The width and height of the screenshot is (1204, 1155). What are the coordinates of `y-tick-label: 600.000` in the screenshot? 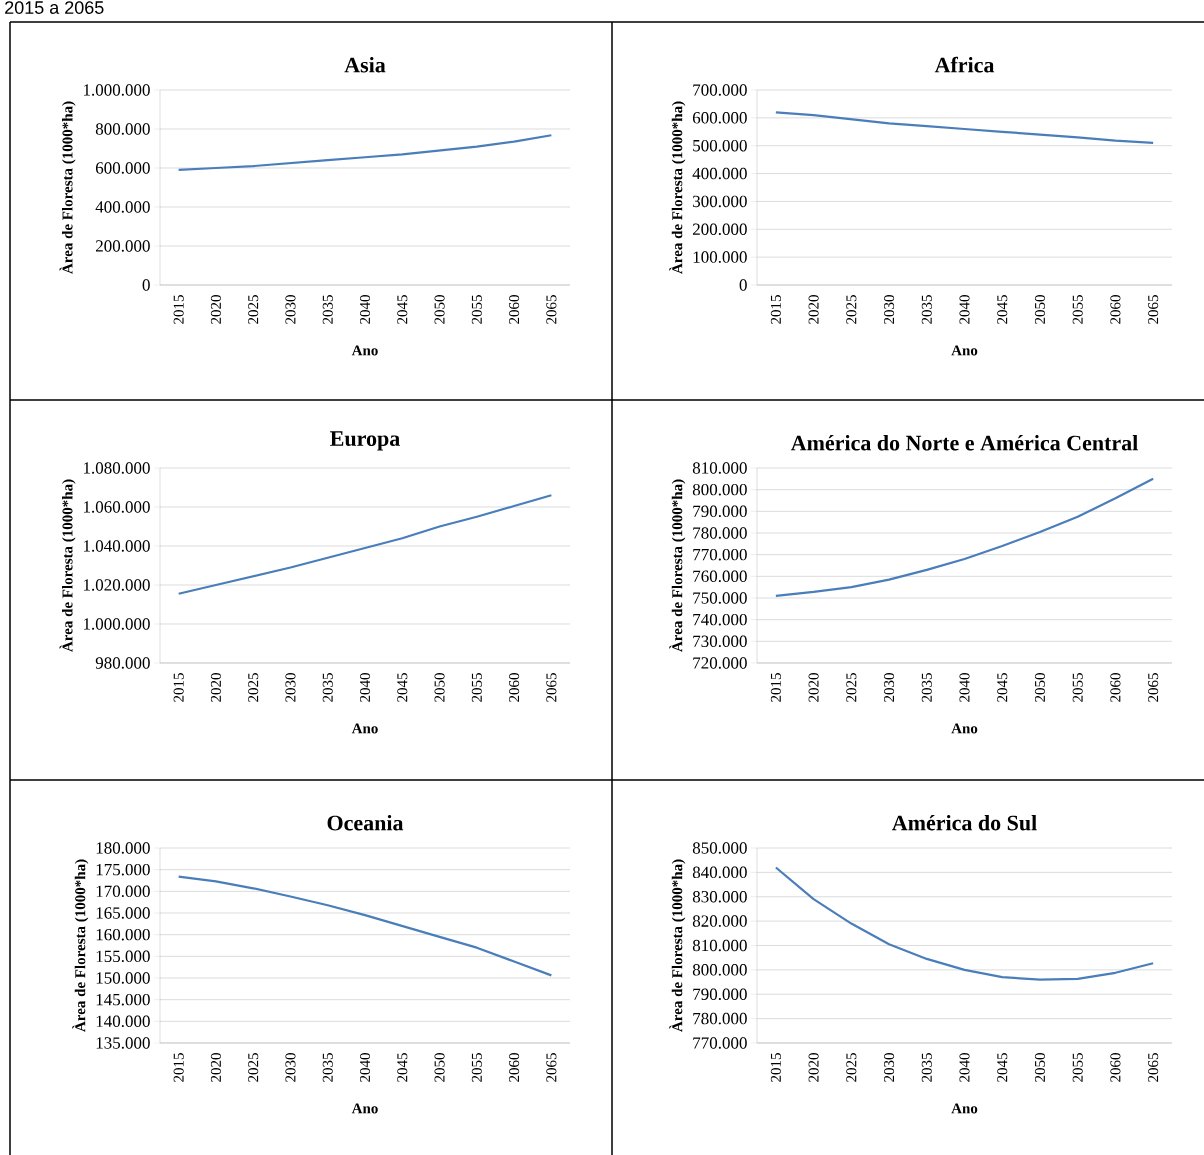 It's located at (719, 118).